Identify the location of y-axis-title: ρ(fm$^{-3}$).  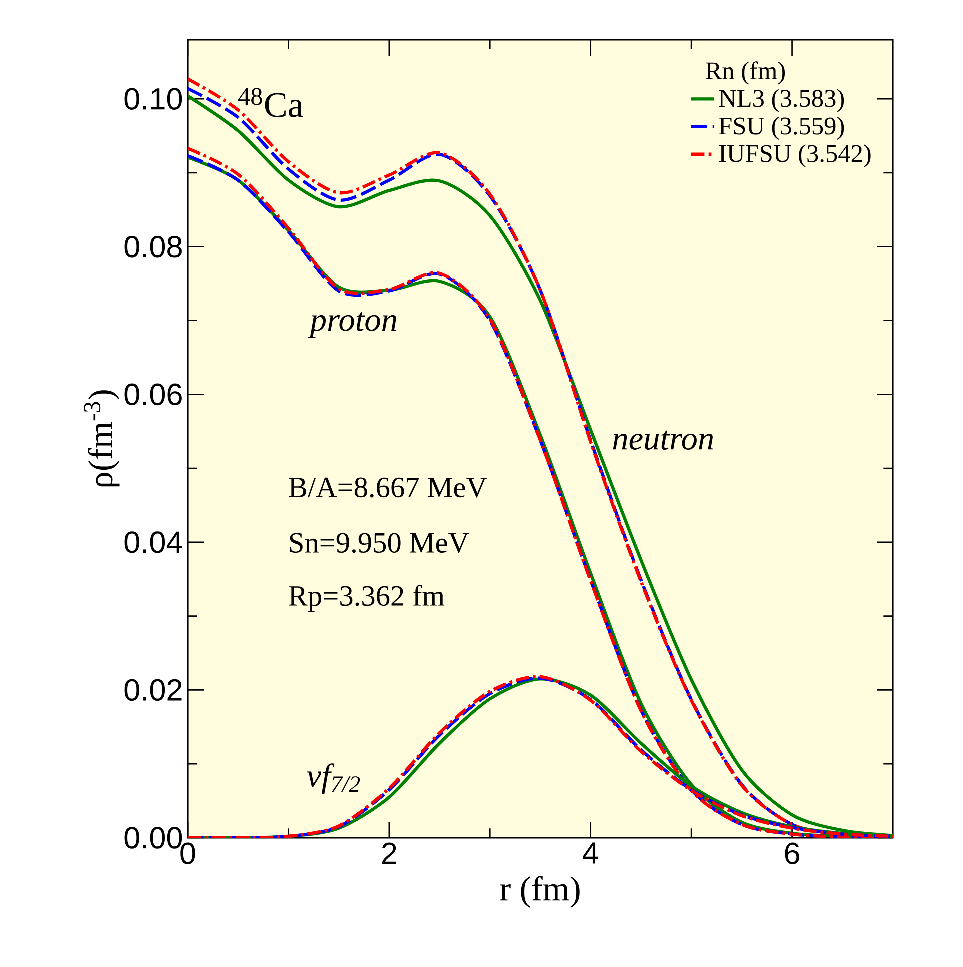
(102, 438).